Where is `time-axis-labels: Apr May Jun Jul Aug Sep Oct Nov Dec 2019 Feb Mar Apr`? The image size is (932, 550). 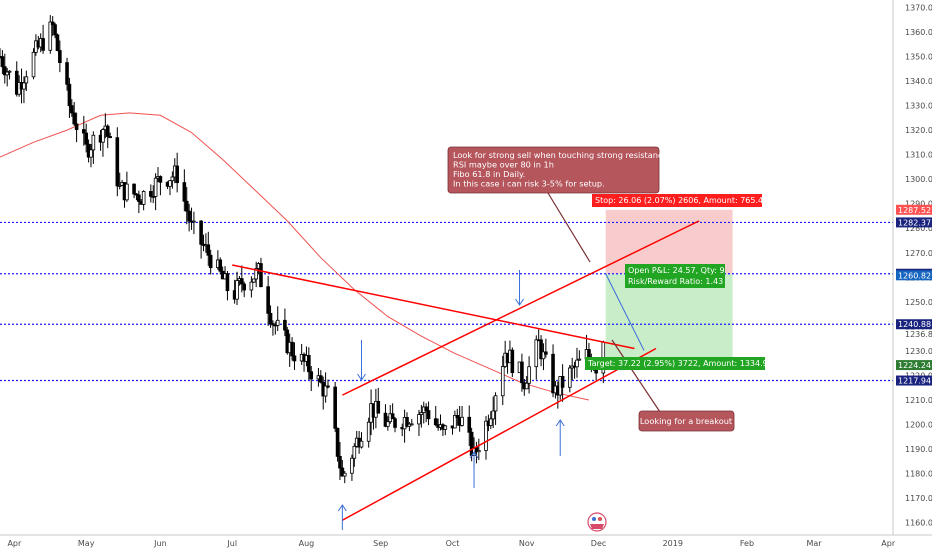 time-axis-labels: Apr May Jun Jul Aug Sep Oct Nov Dec 2019 Feb Mar Apr is located at coordinates (451, 543).